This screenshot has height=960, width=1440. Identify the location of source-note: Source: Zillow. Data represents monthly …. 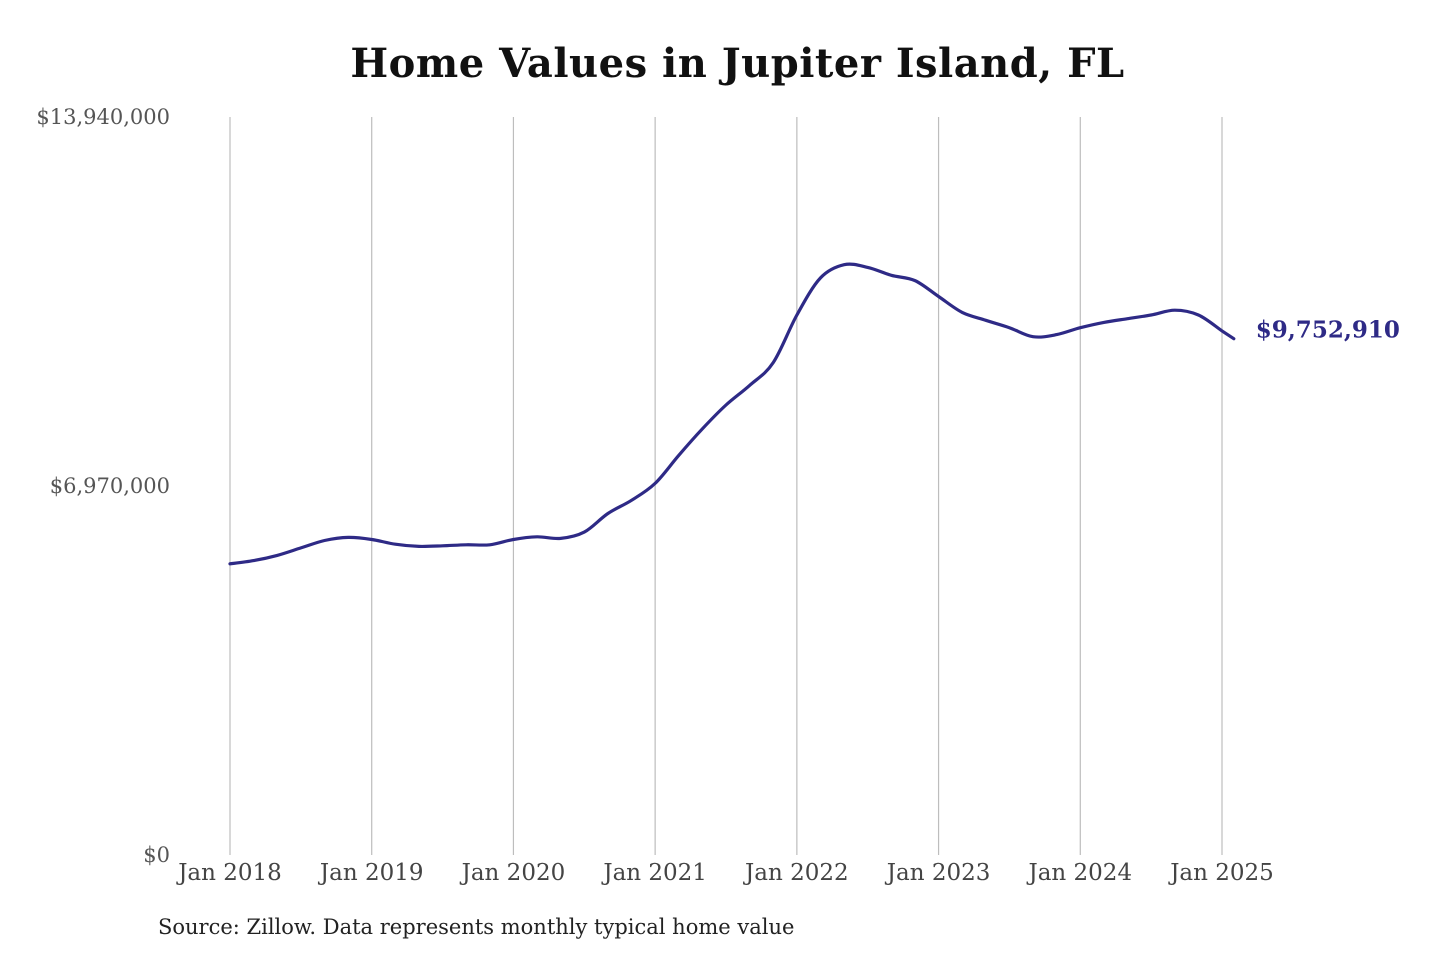
(476, 927).